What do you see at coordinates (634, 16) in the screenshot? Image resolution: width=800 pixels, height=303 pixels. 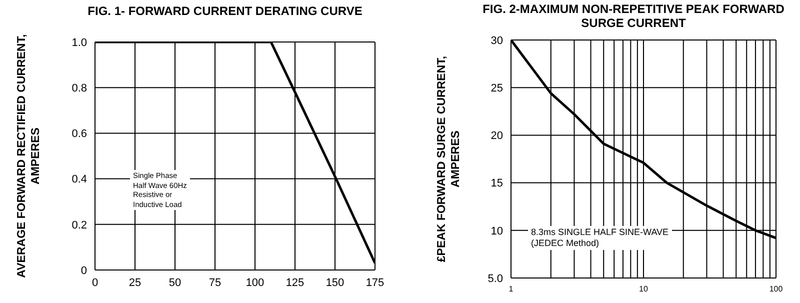 I see `chart-title: FIG. 2-MAXIMUM NON-REPETITIVE PEAK FORWARD SURGE CURRENT` at bounding box center [634, 16].